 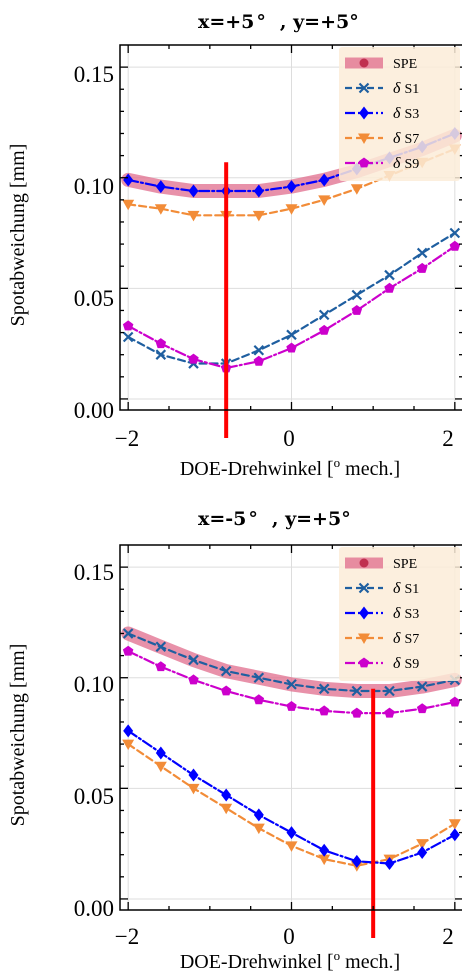 What do you see at coordinates (94, 572) in the screenshot?
I see `y-tick-label: 0.15` at bounding box center [94, 572].